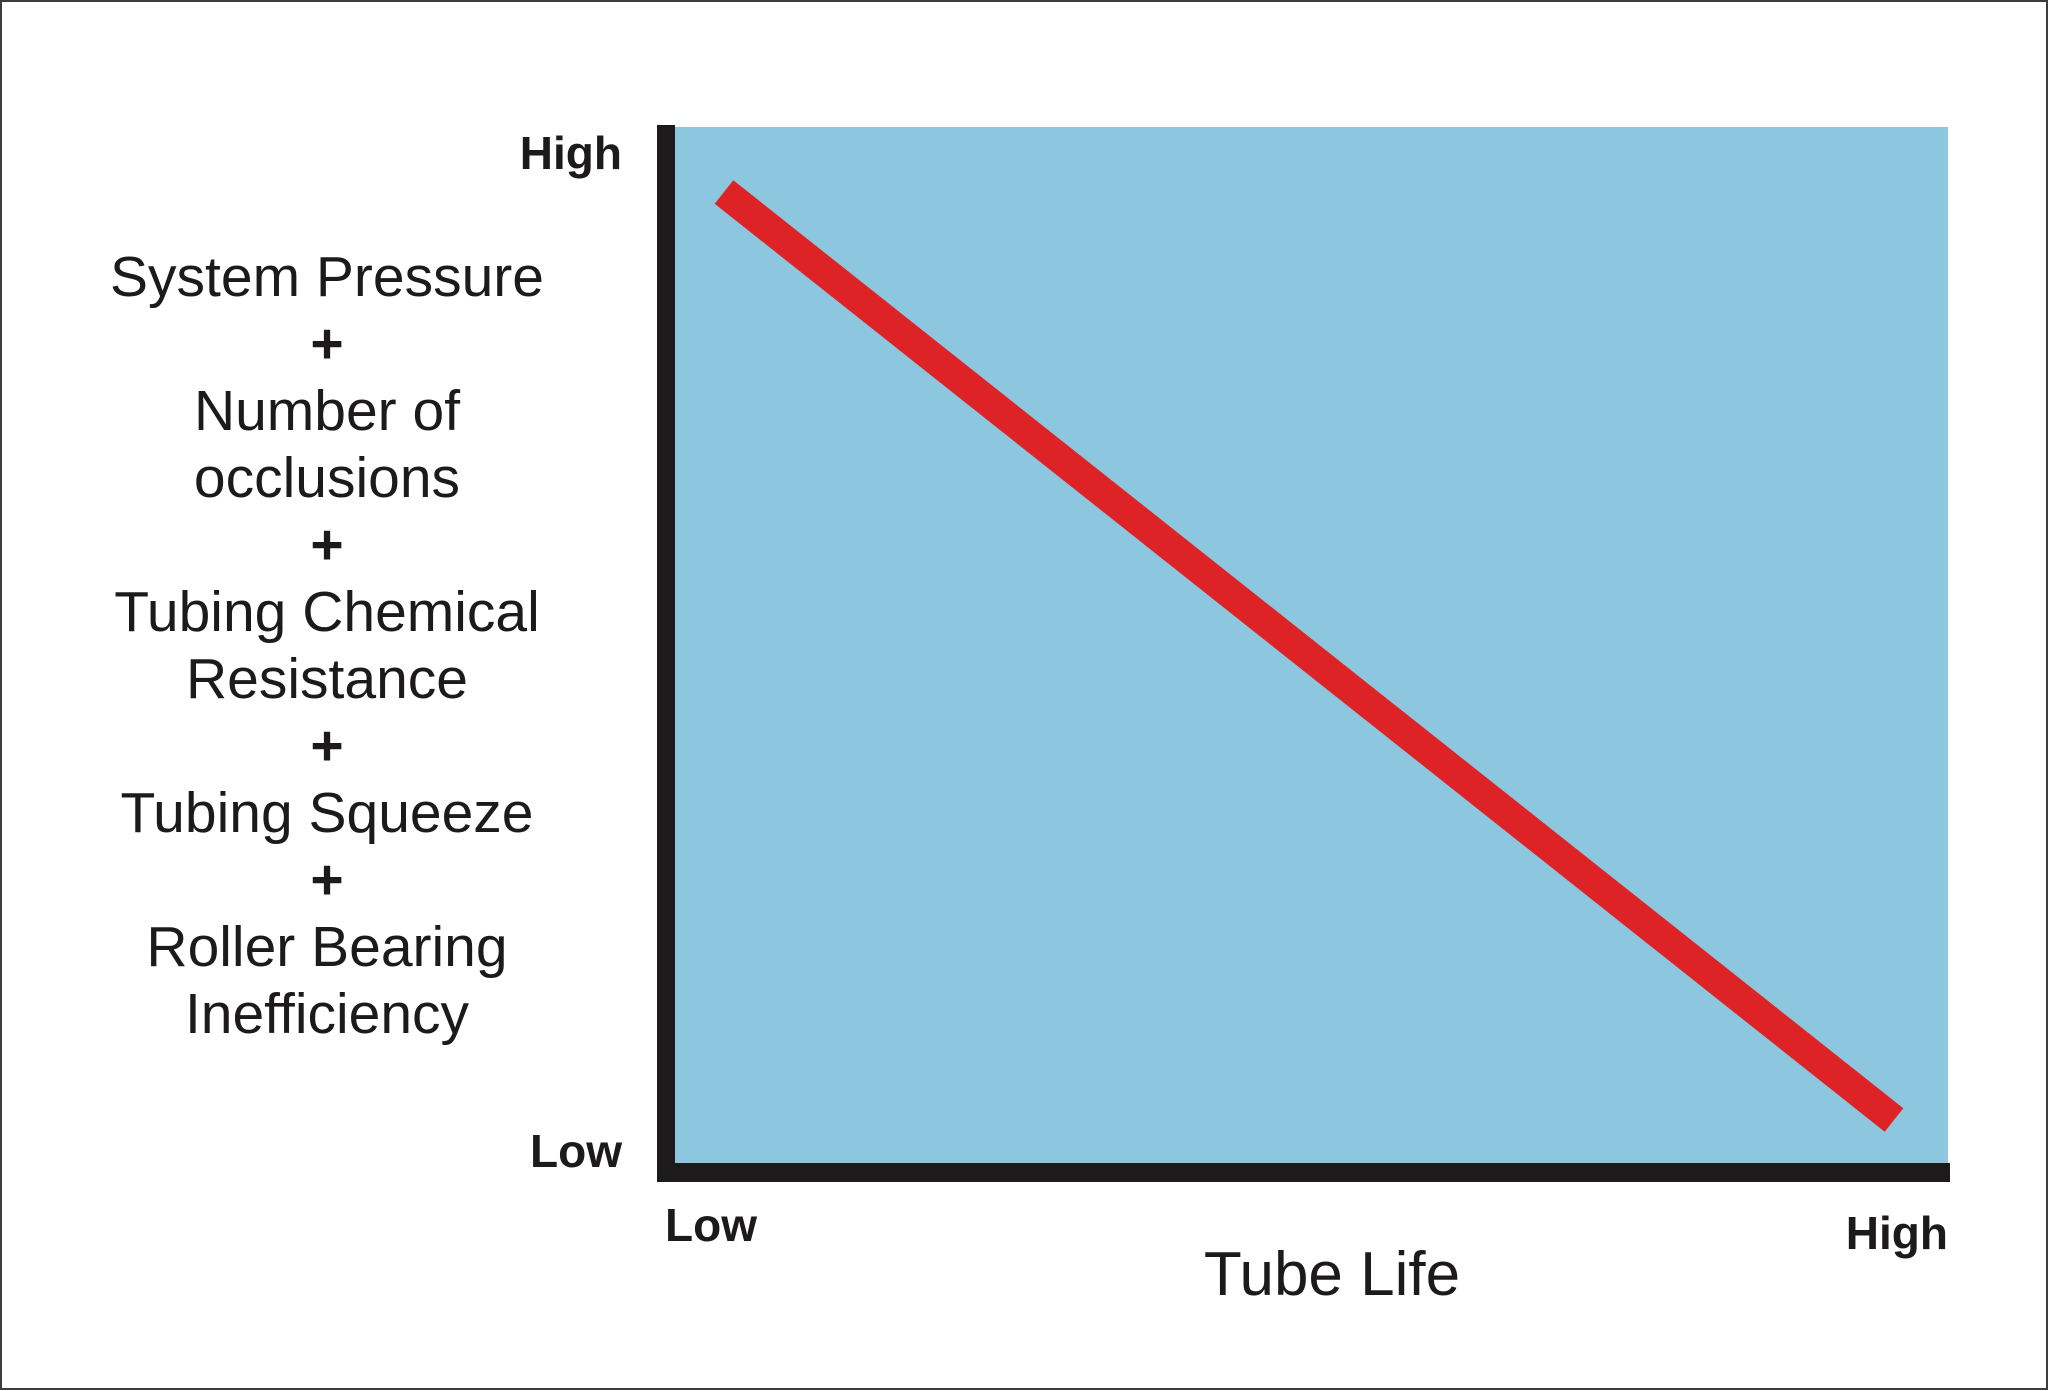 The width and height of the screenshot is (2048, 1390). What do you see at coordinates (1303, 1172) in the screenshot?
I see `x-axis-line` at bounding box center [1303, 1172].